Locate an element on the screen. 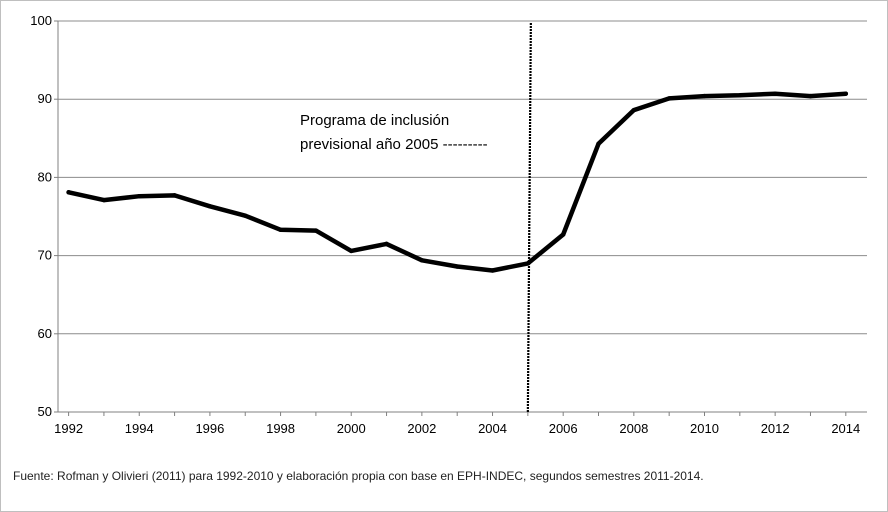 Image resolution: width=888 pixels, height=512 pixels. x-tick-label: 1998 is located at coordinates (280, 428).